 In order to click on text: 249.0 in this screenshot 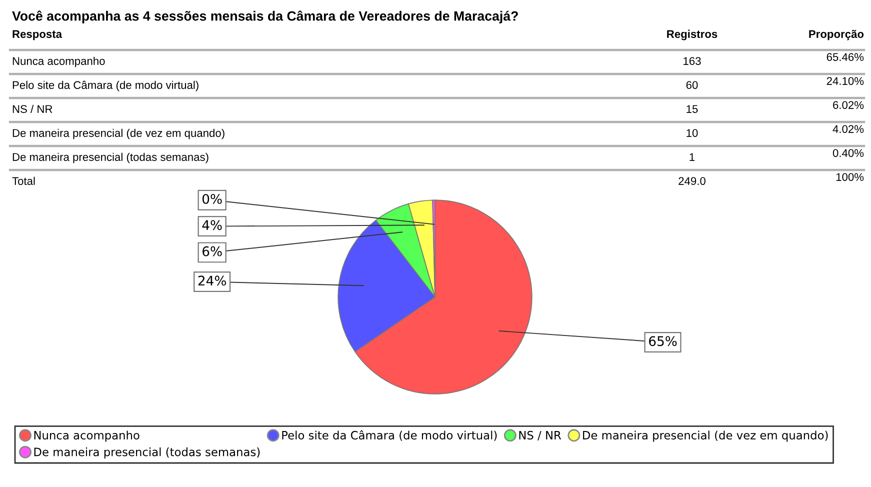, I will do `click(692, 181)`.